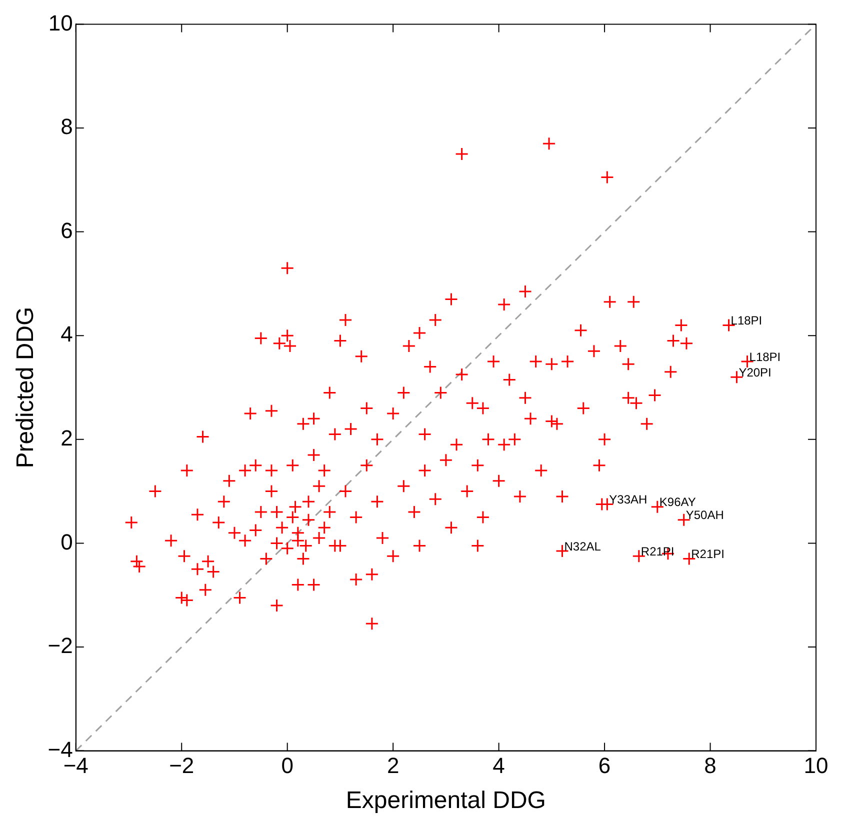 This screenshot has height=828, width=844. Describe the element at coordinates (66, 541) in the screenshot. I see `y-tick-label: 0` at that location.